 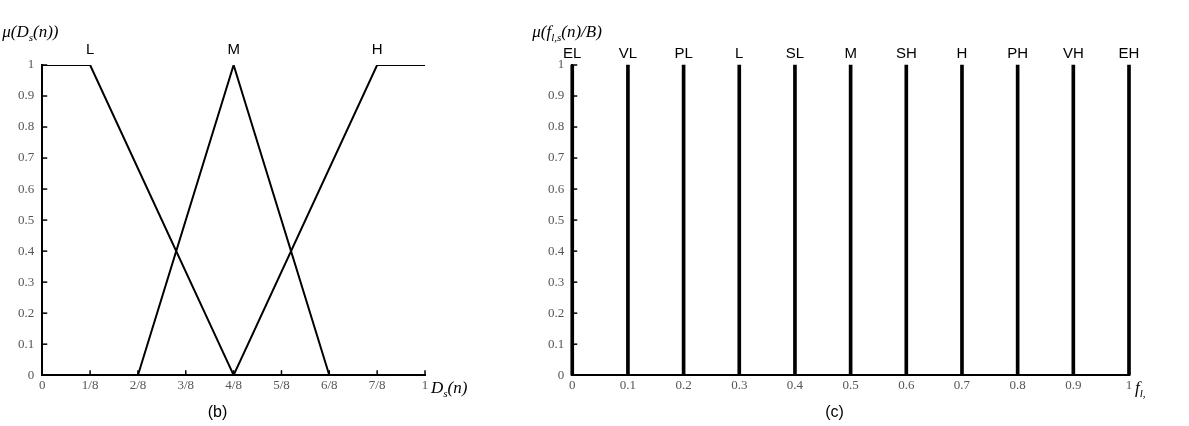 I want to click on x-tick-label: 0.2, so click(x=683, y=385).